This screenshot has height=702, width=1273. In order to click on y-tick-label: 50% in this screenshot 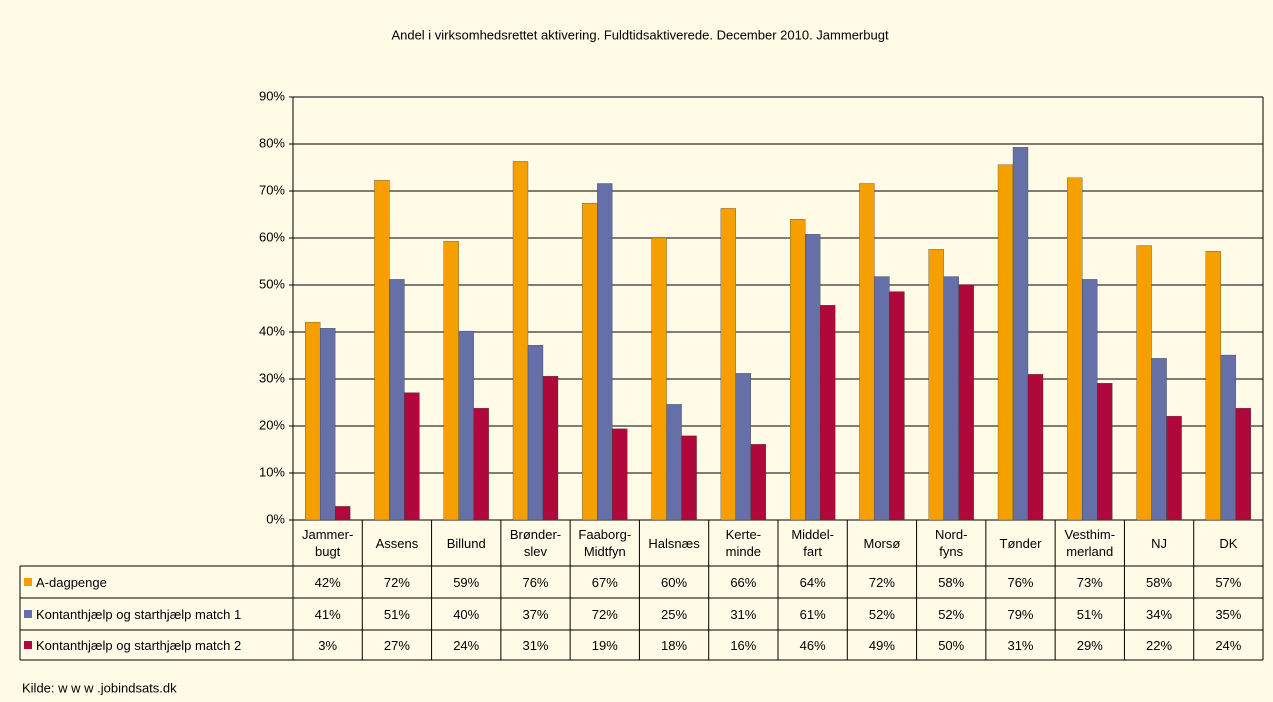, I will do `click(272, 283)`.